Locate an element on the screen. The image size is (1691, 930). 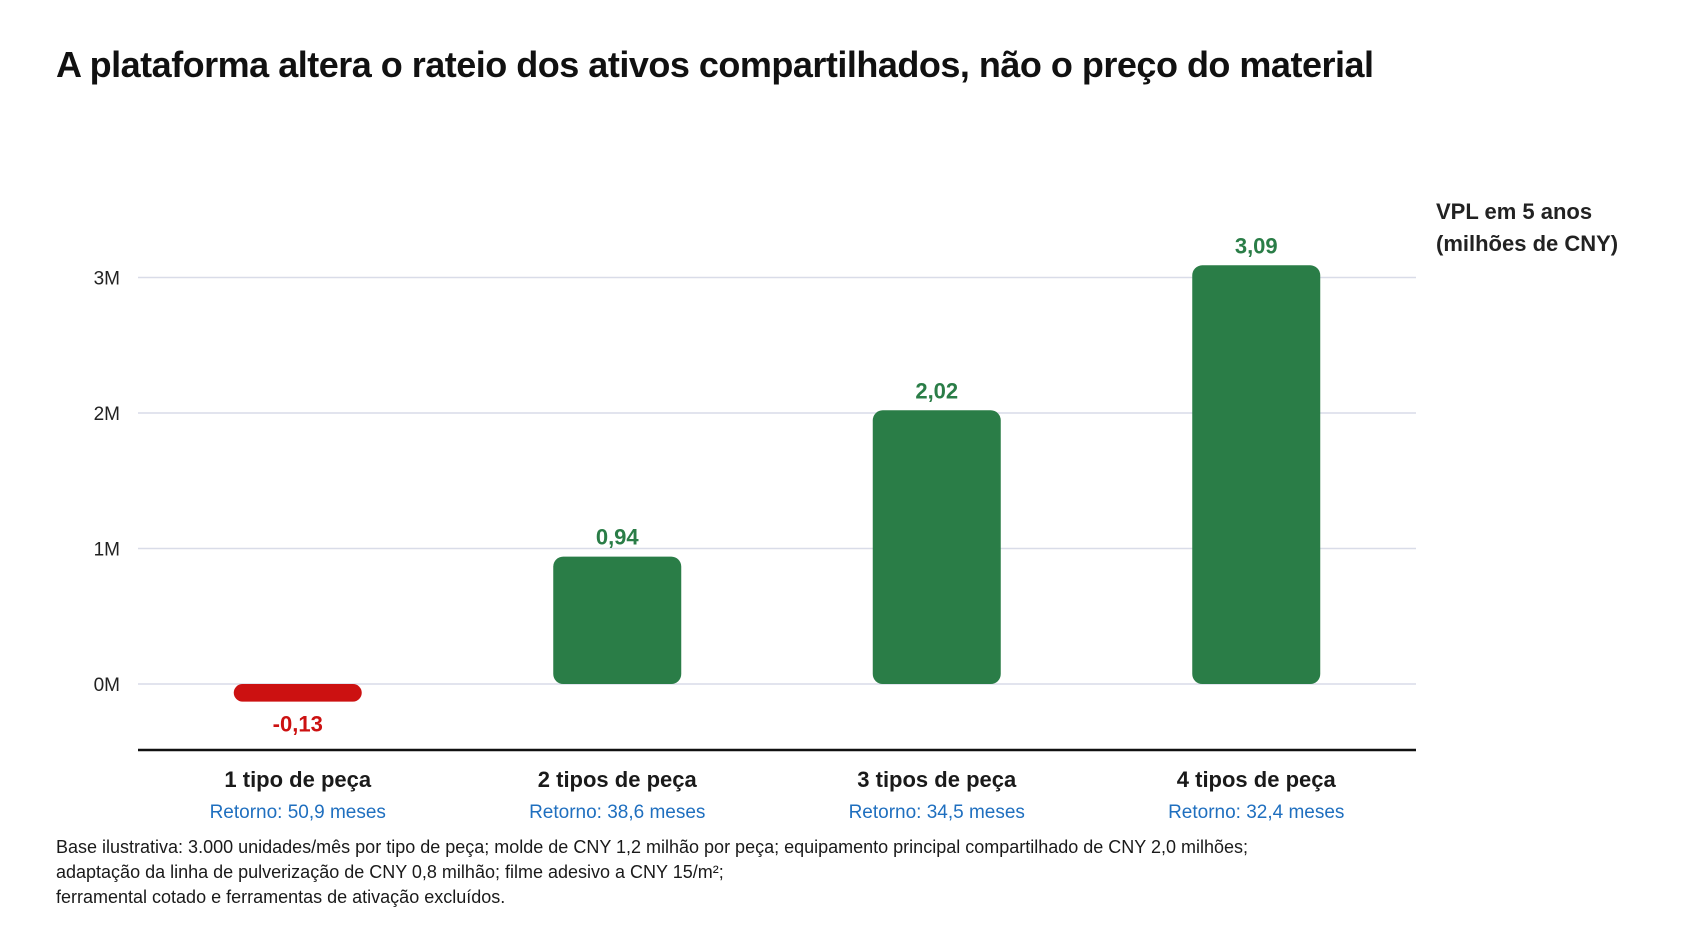
payback-label: Retorno: 50,9 meses is located at coordinates (298, 812).